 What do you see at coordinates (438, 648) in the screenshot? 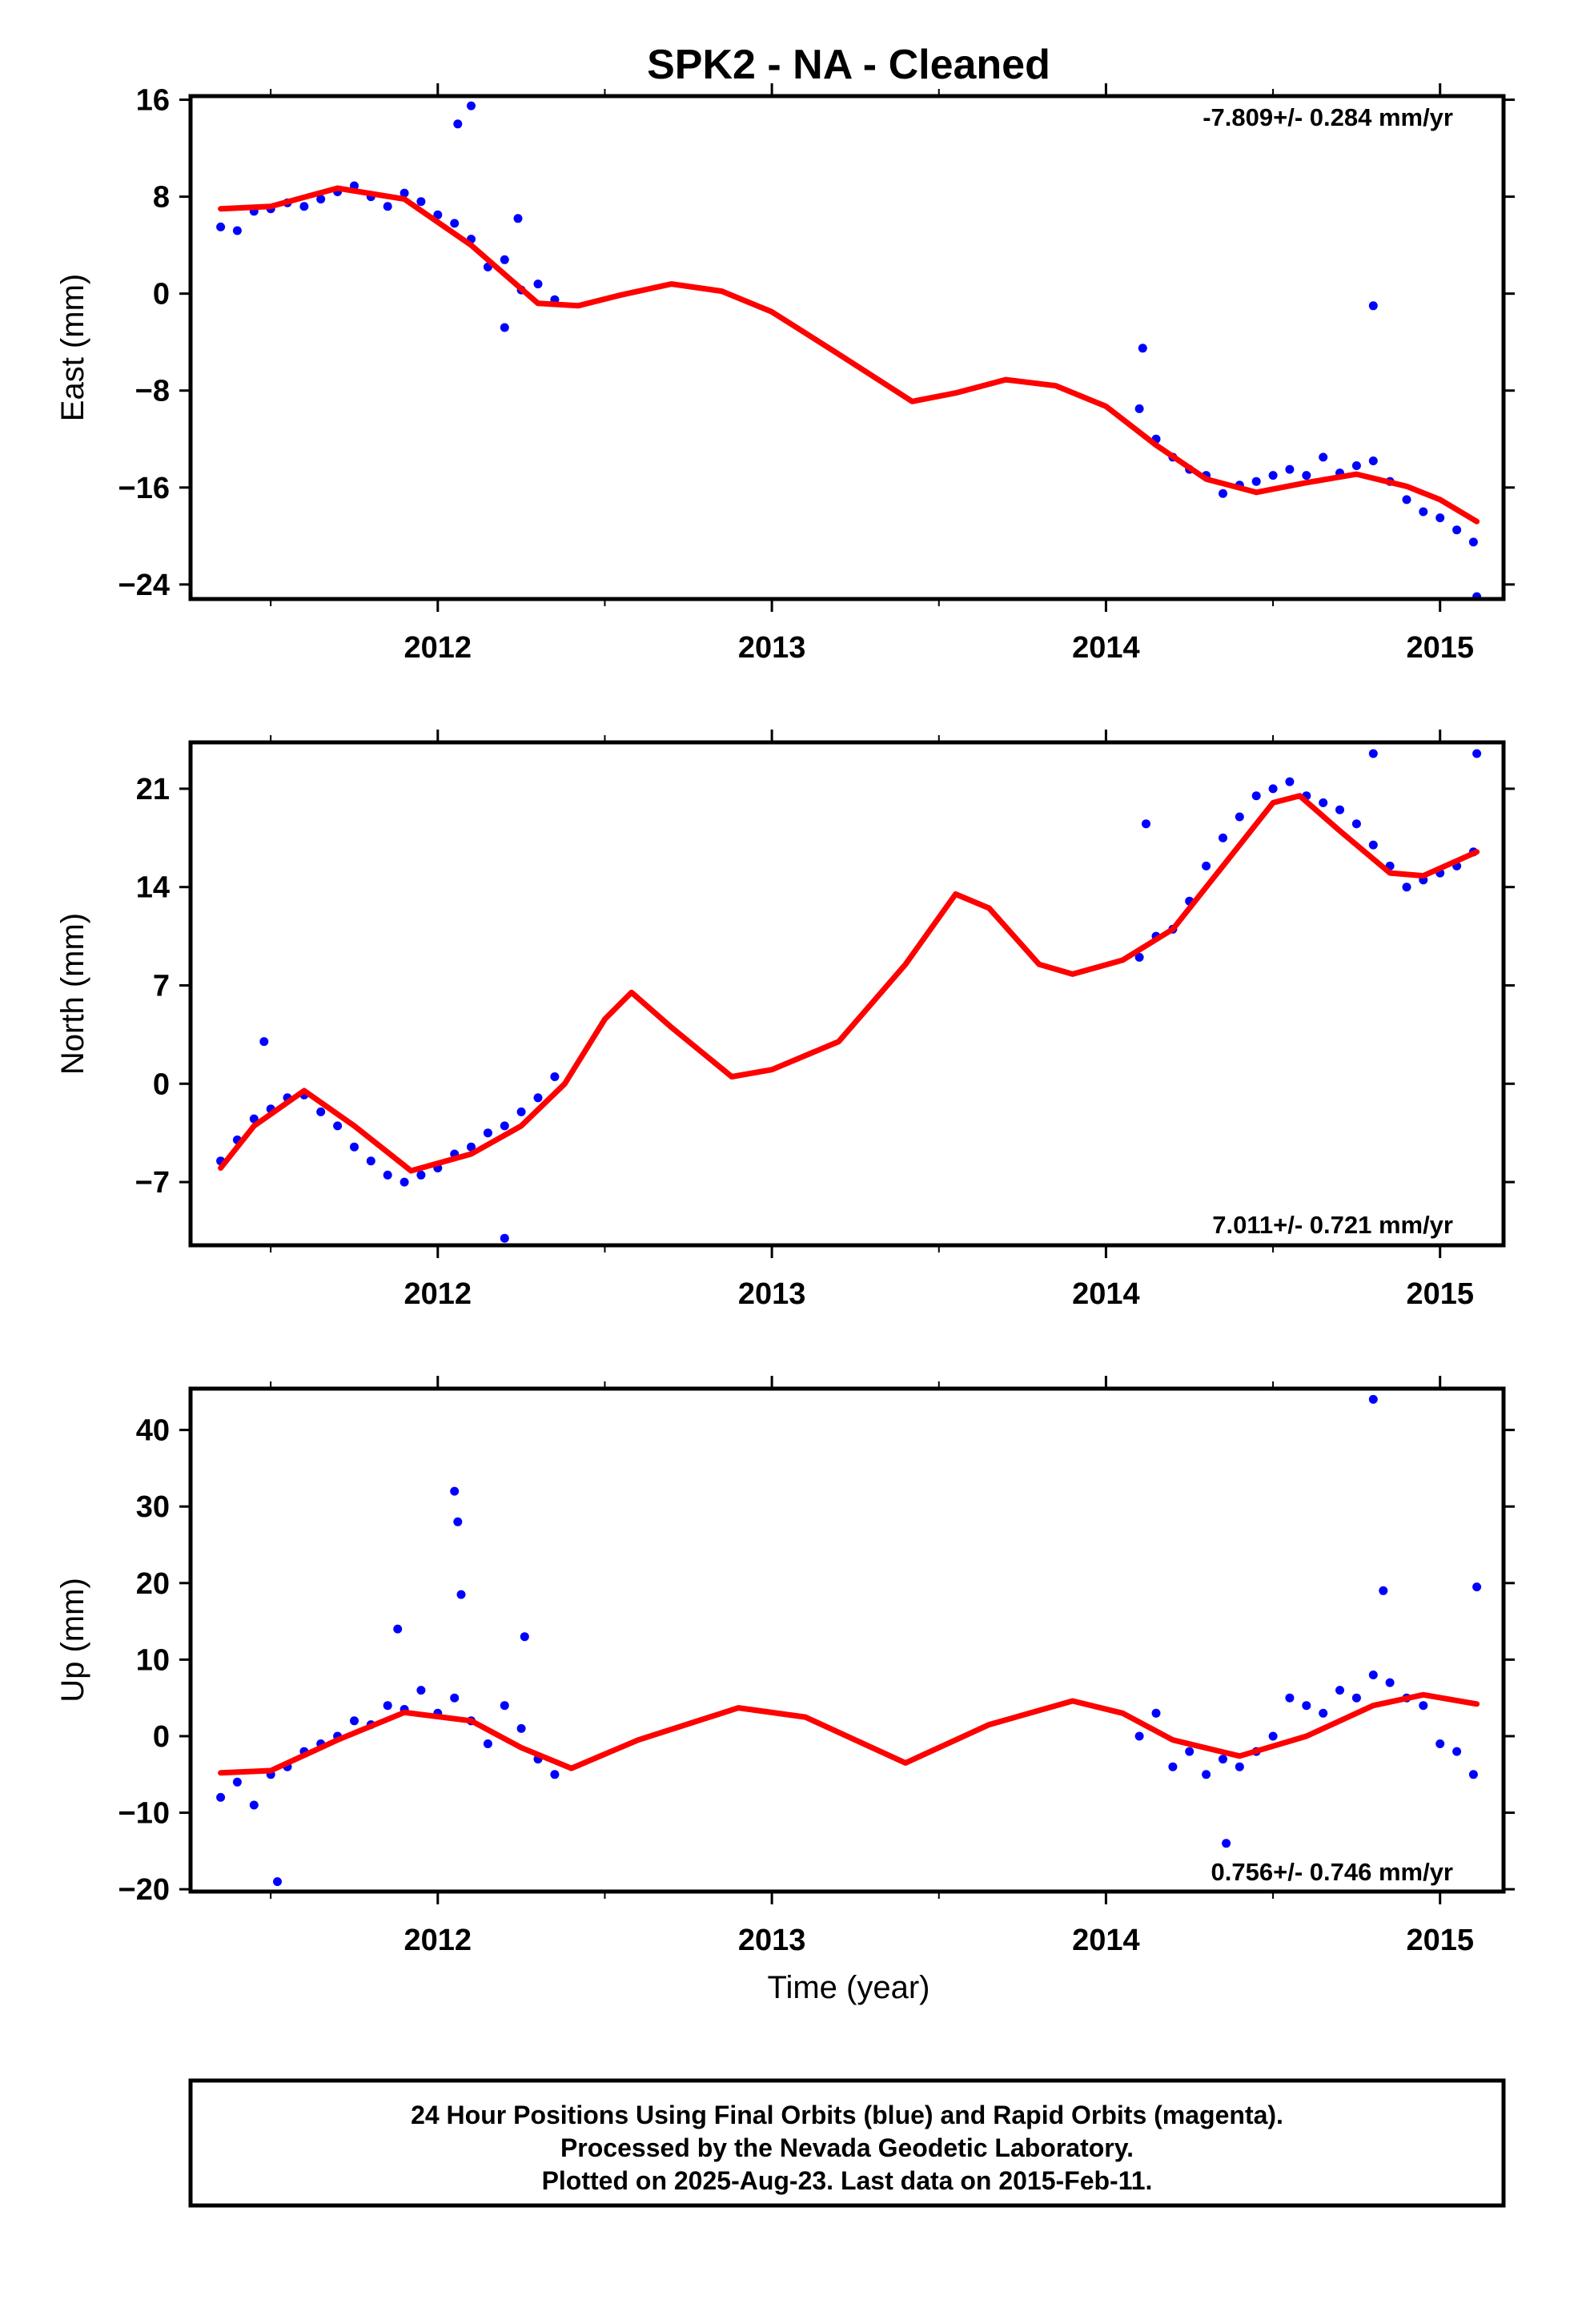
I see `east-x-tick-label: 2012` at bounding box center [438, 648].